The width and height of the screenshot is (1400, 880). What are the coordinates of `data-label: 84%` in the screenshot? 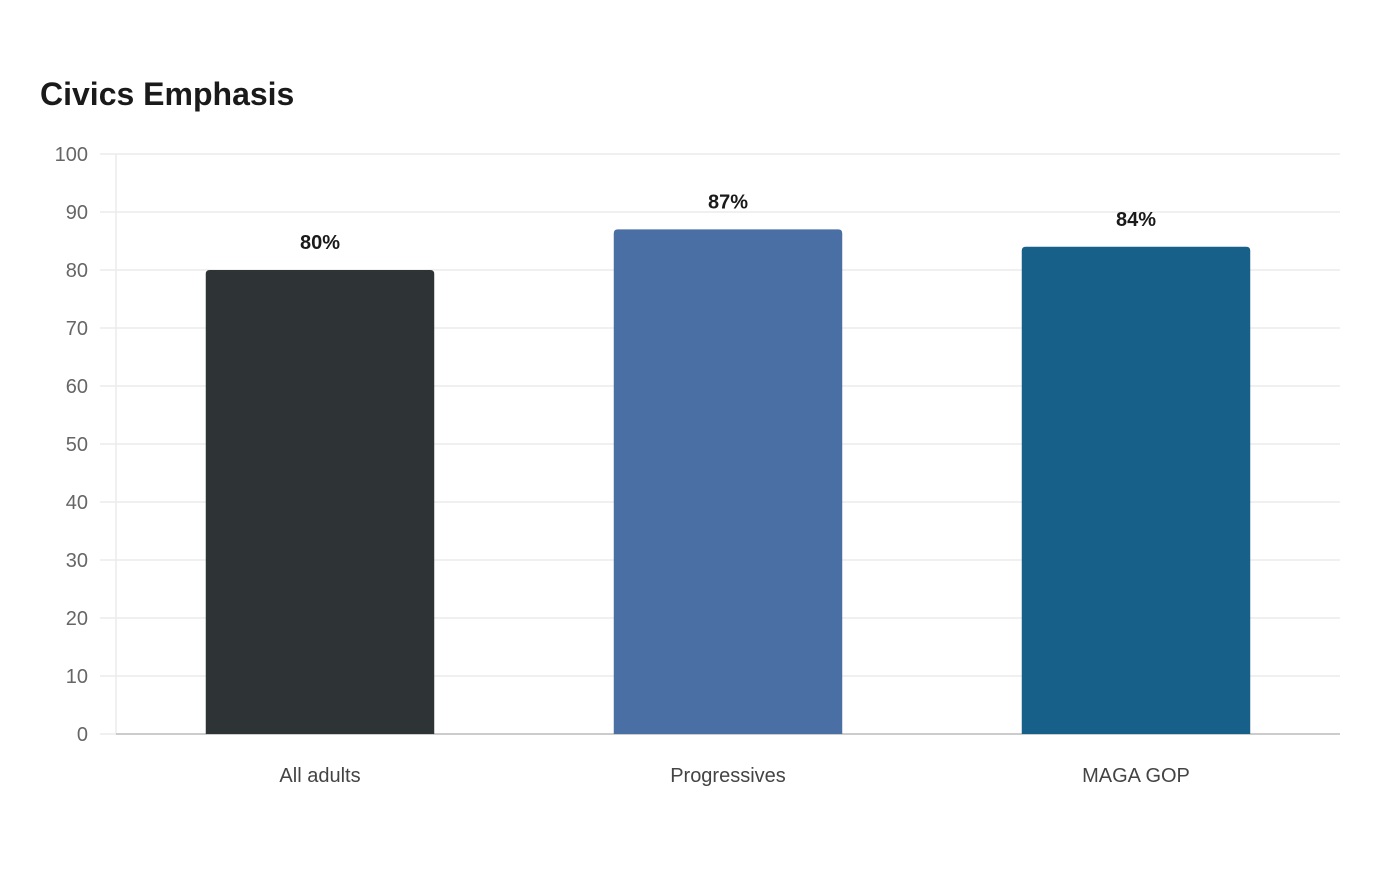 It's located at (1136, 220).